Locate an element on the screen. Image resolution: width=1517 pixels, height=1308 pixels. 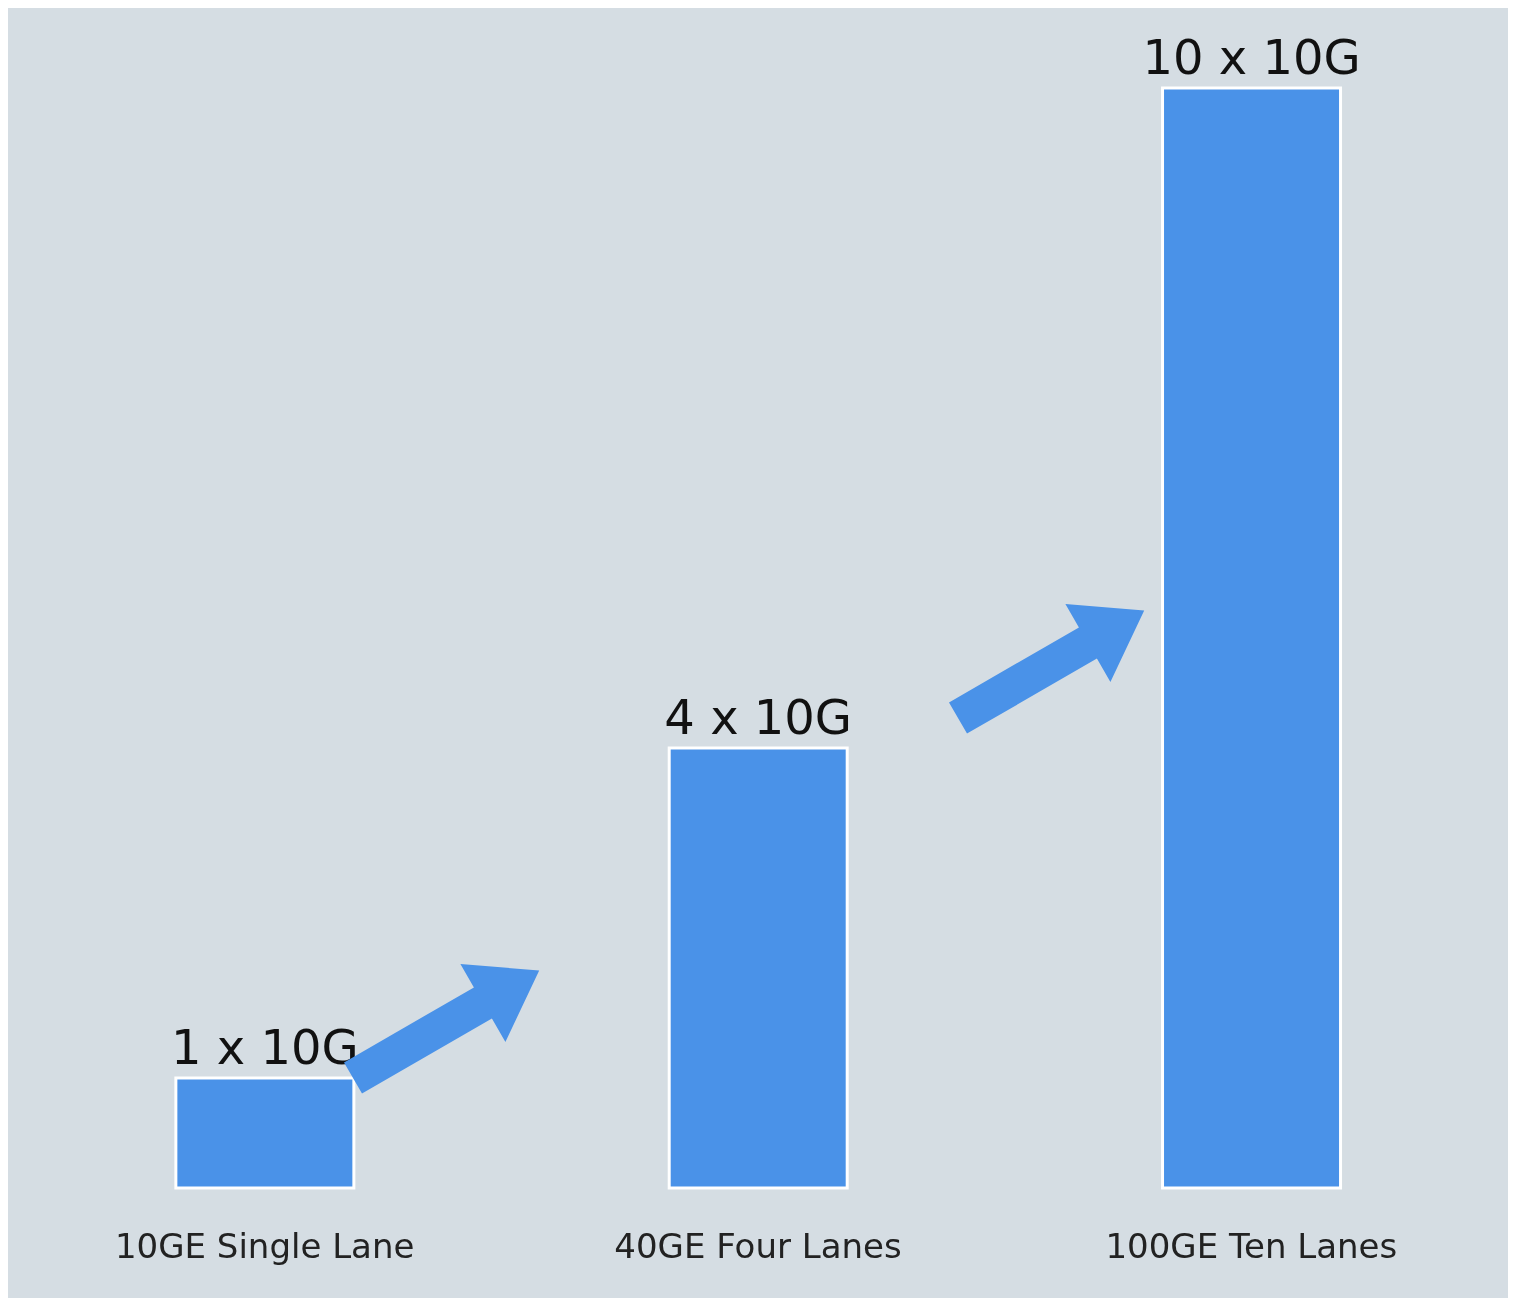
data-label: 1 x 10G is located at coordinates (265, 1047).